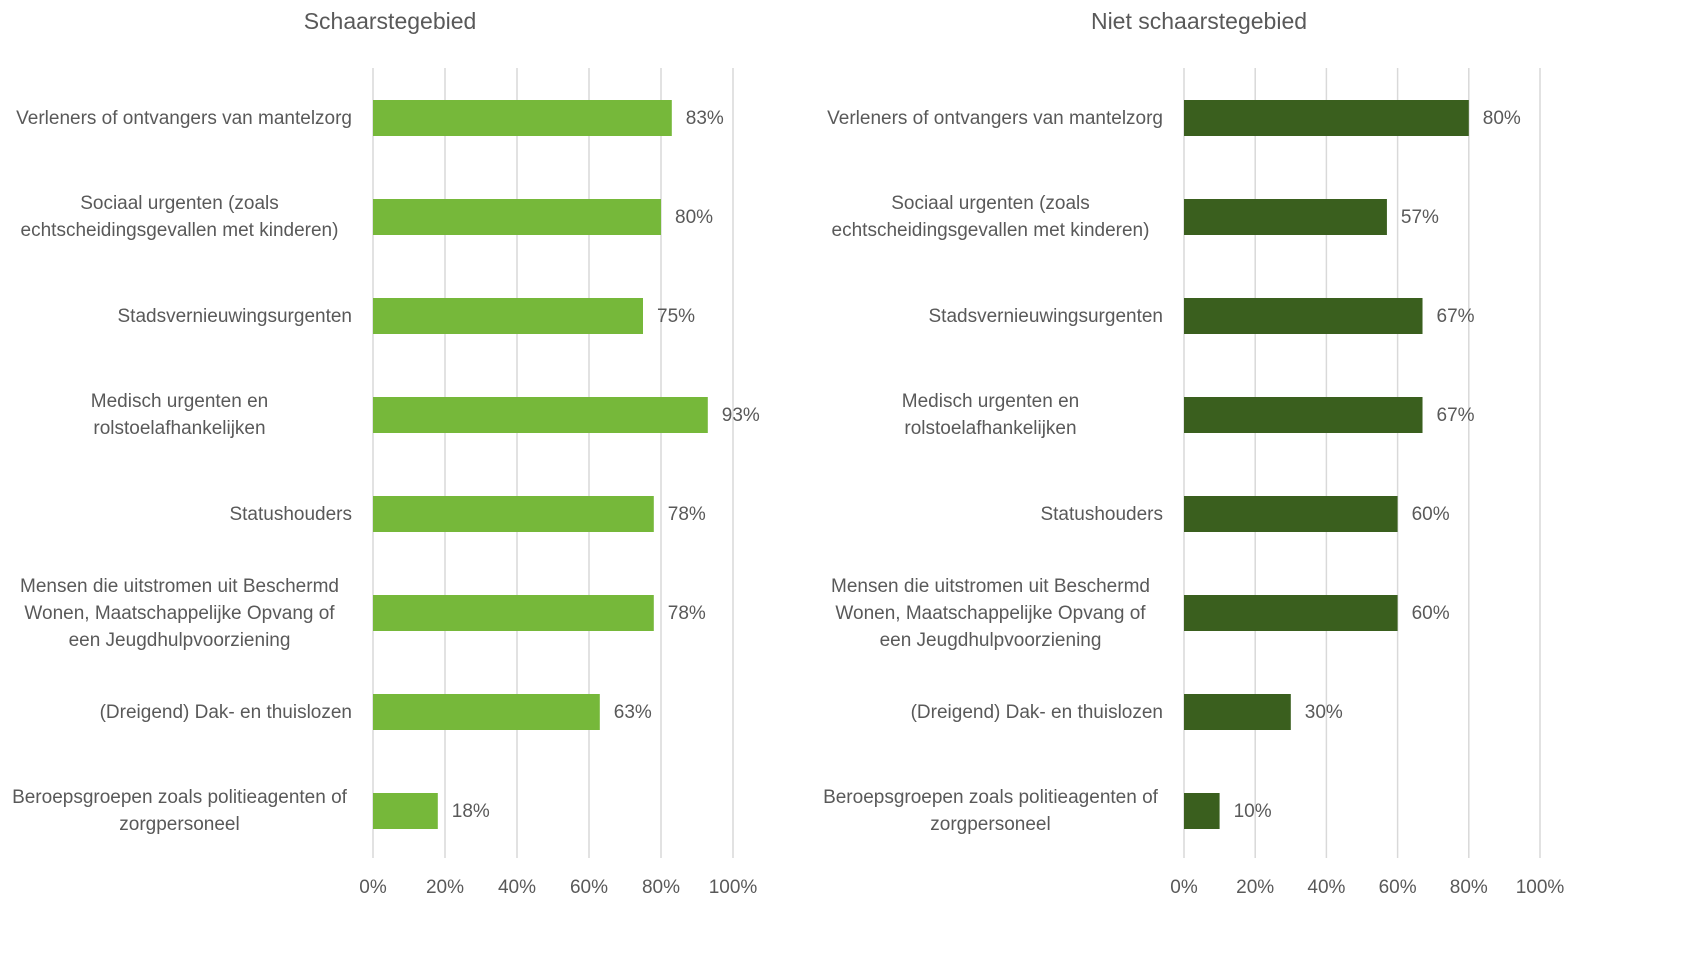  I want to click on value-label: 10%, so click(1253, 811).